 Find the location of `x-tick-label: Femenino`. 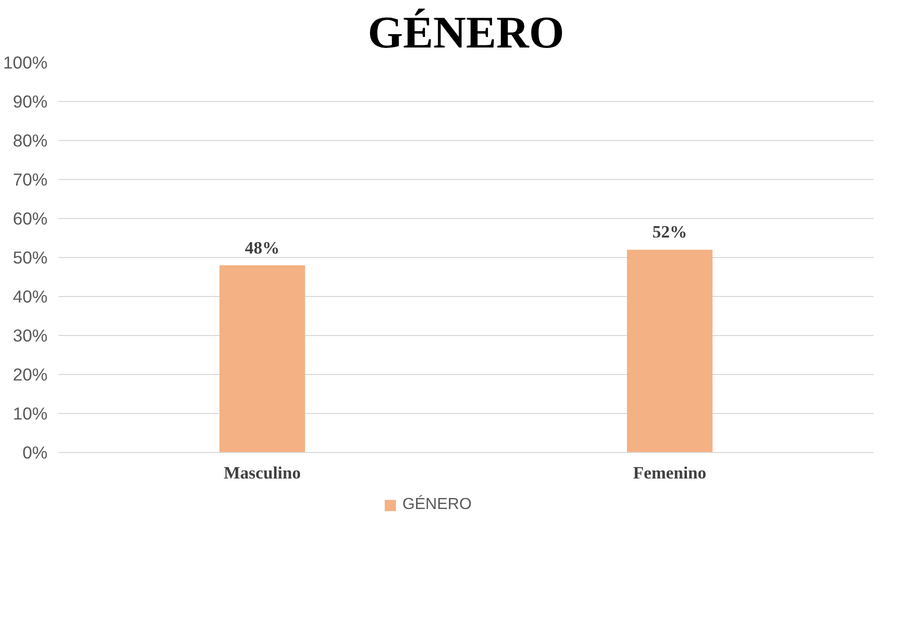

x-tick-label: Femenino is located at coordinates (669, 473).